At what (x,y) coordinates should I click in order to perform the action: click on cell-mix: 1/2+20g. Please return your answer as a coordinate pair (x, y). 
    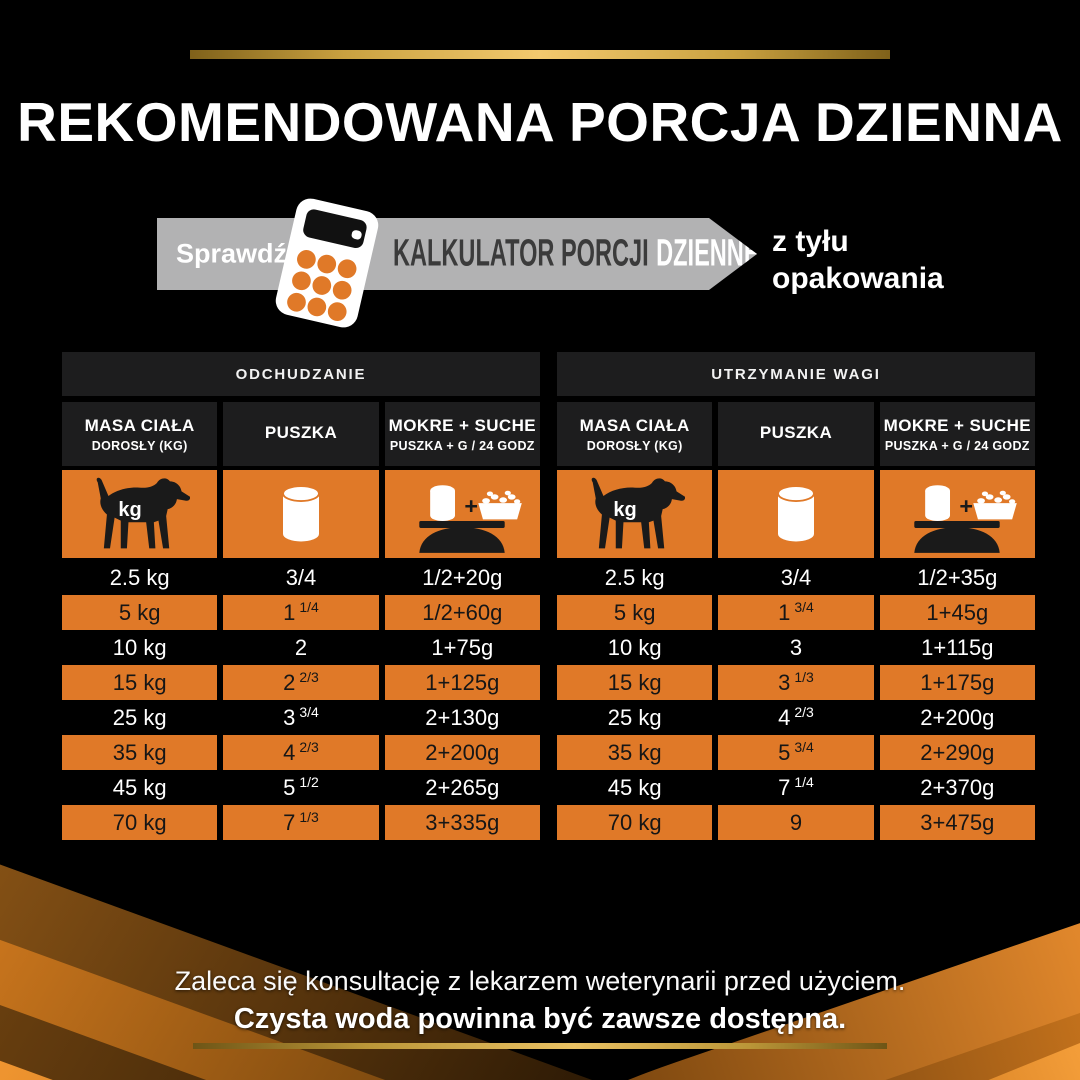
    Looking at the image, I should click on (462, 577).